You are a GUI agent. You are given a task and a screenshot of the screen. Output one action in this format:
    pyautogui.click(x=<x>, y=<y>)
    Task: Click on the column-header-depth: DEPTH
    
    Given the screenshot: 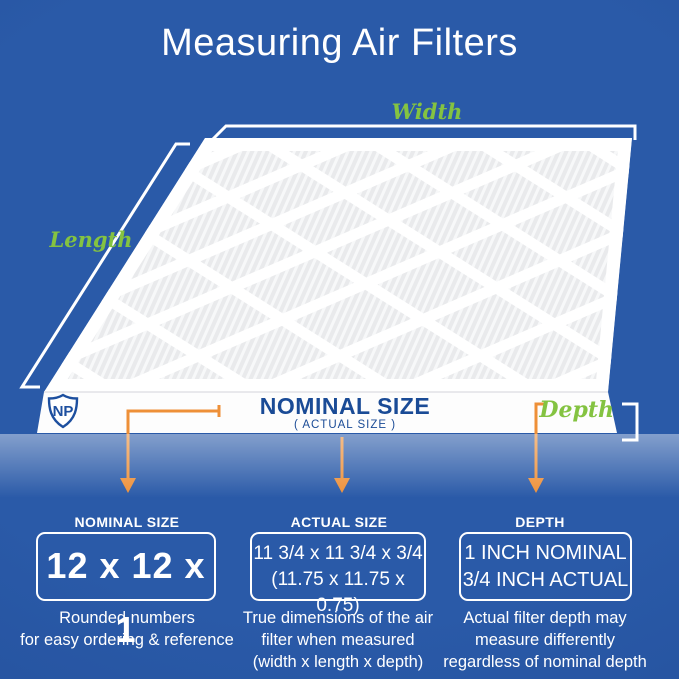 What is the action you would take?
    pyautogui.click(x=540, y=522)
    